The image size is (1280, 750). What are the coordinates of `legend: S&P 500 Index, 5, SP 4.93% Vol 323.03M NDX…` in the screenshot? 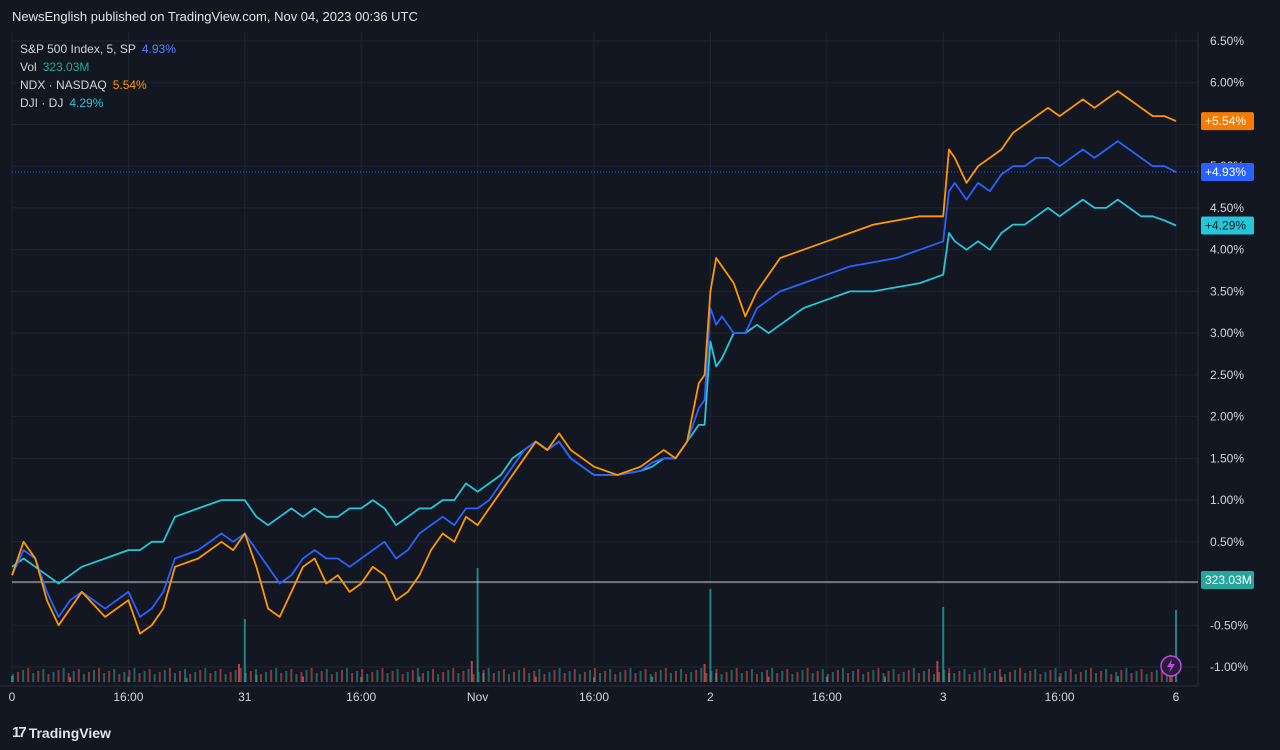 It's located at (98, 76).